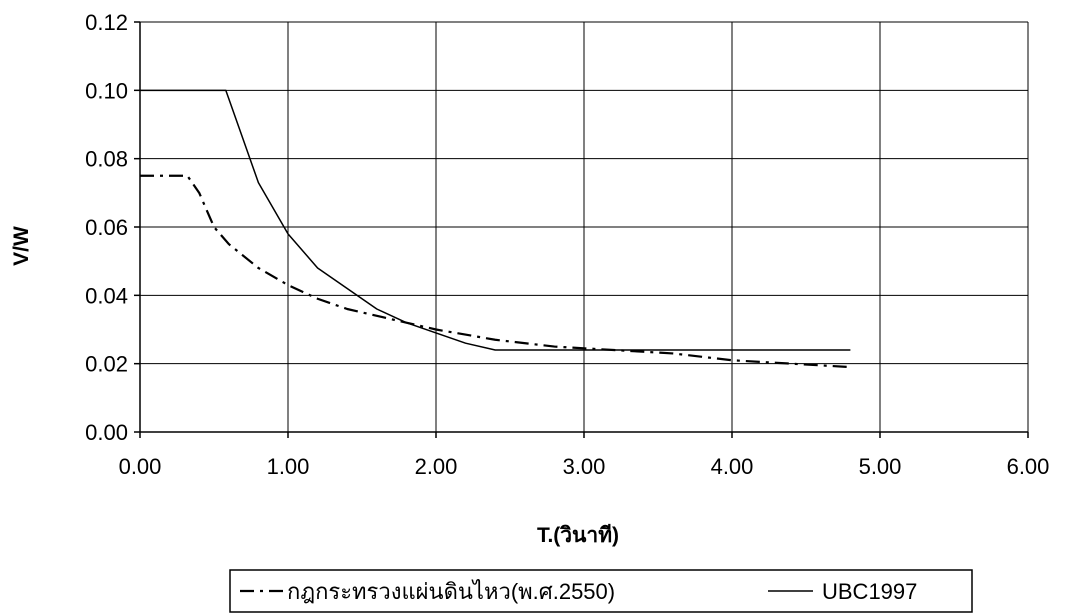 This screenshot has width=1067, height=616. Describe the element at coordinates (869, 591) in the screenshot. I see `legend-label-series-2: UBC1997` at that location.